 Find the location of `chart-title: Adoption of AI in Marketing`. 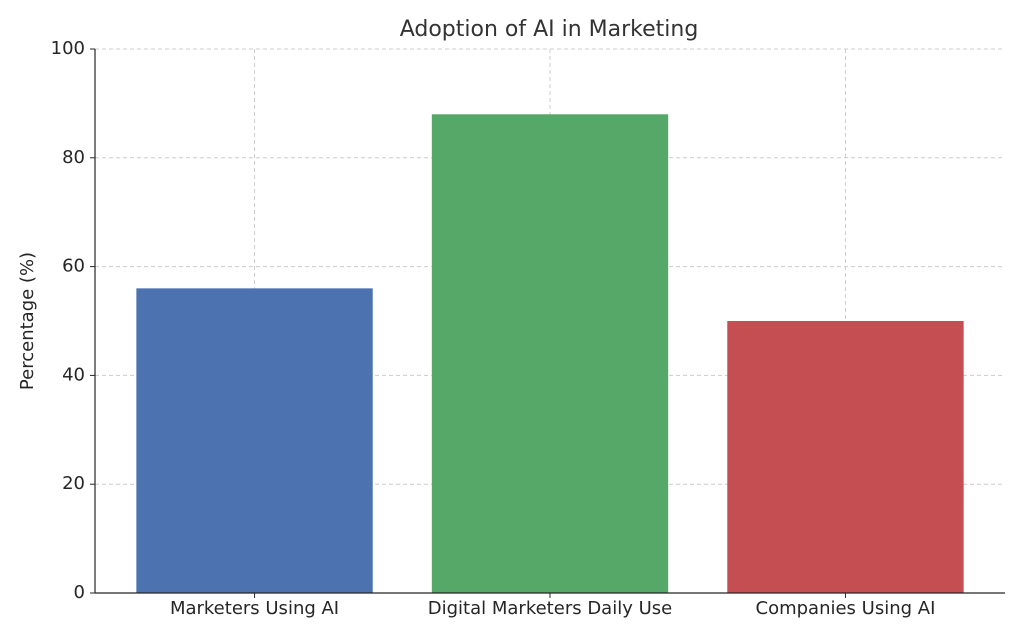

chart-title: Adoption of AI in Marketing is located at coordinates (549, 29).